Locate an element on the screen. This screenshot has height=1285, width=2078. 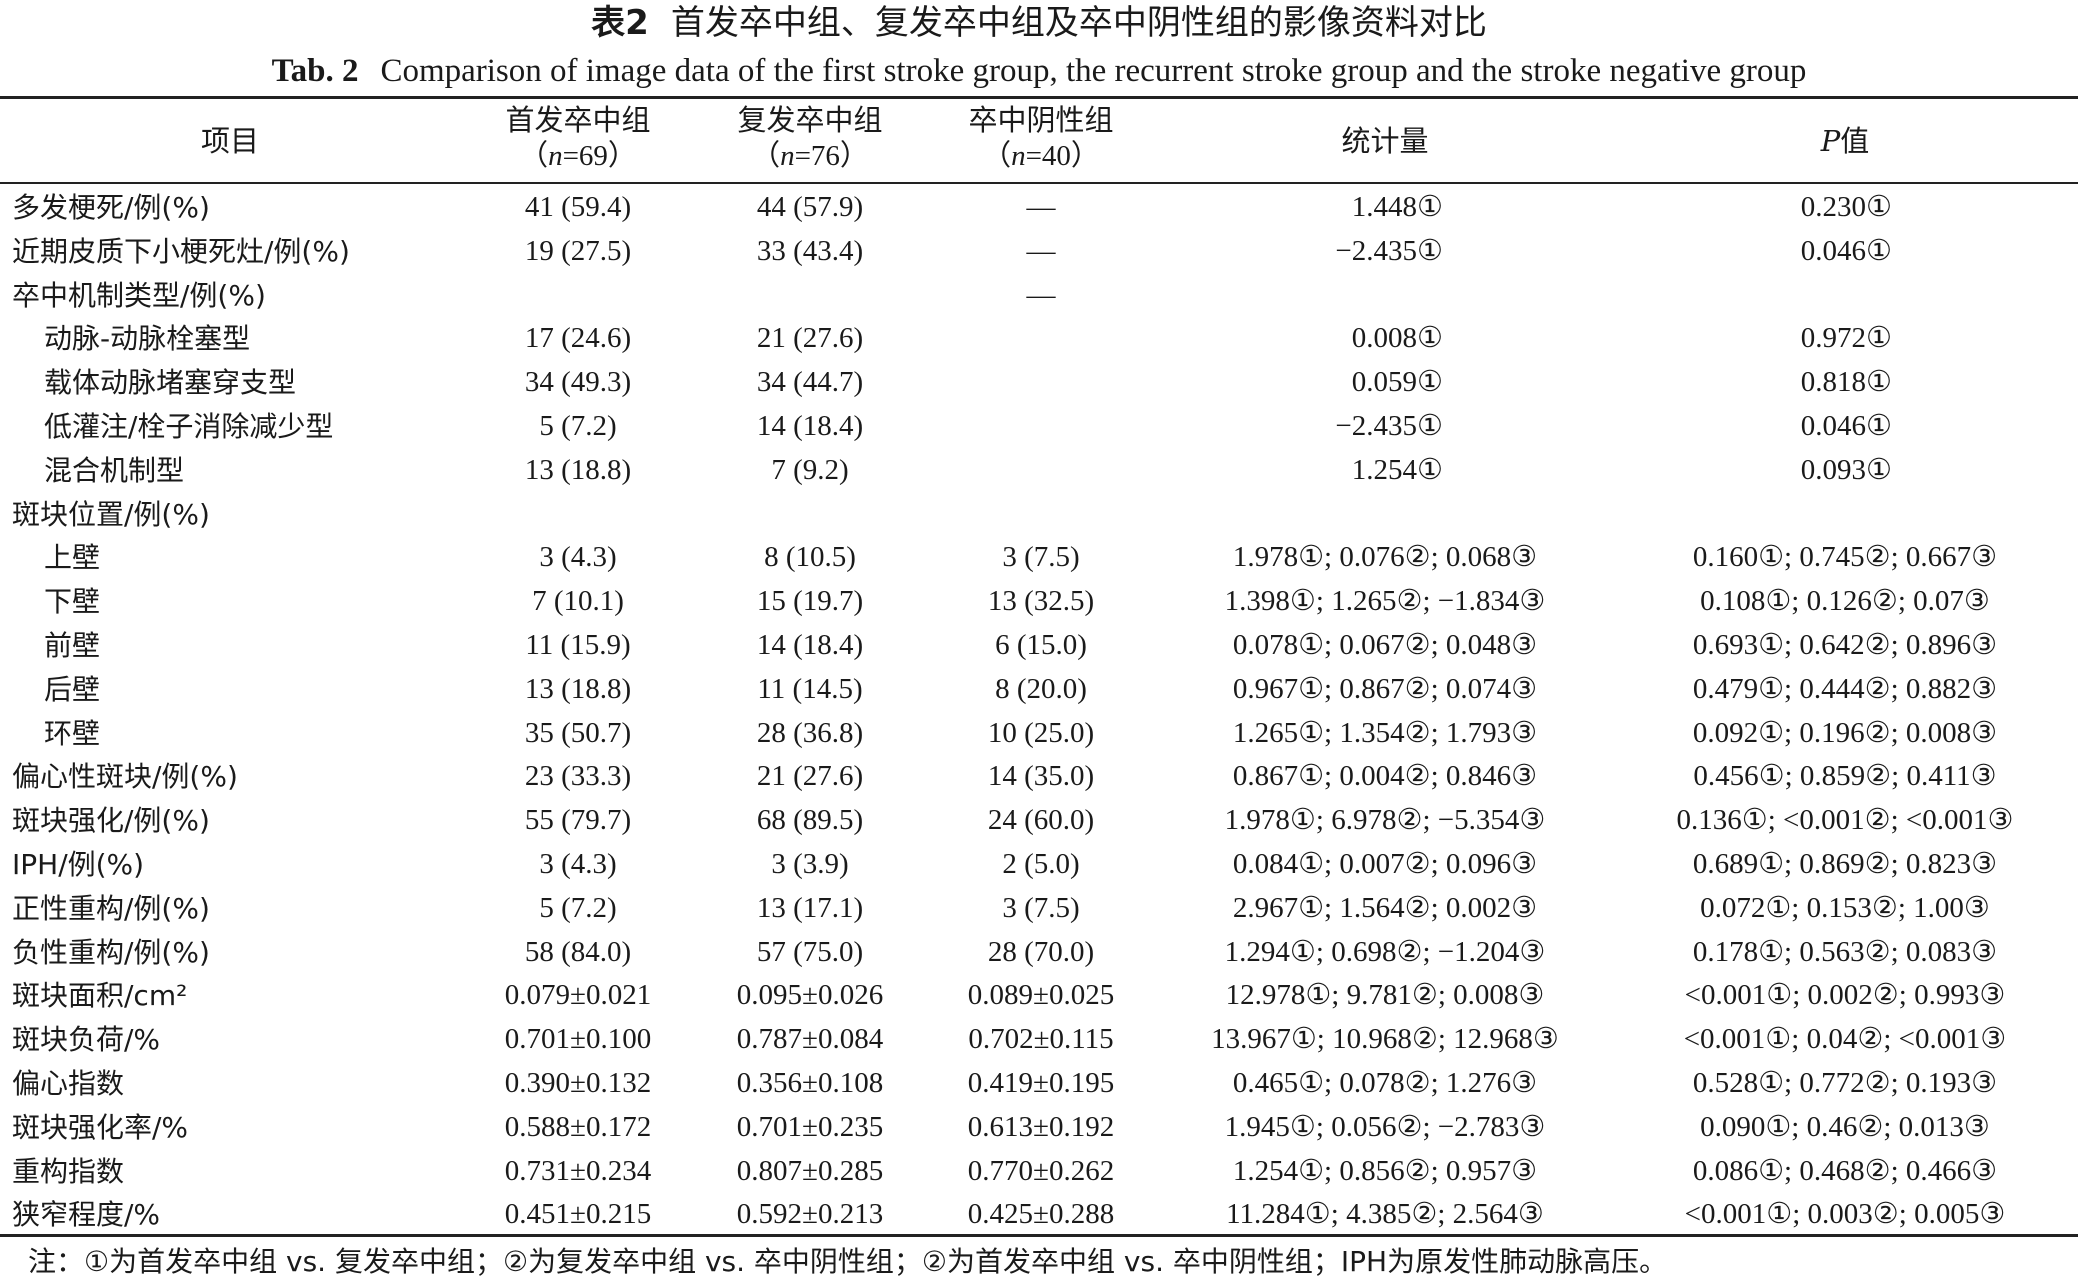
cell-first-stroke: 7 (10.1) is located at coordinates (578, 601).